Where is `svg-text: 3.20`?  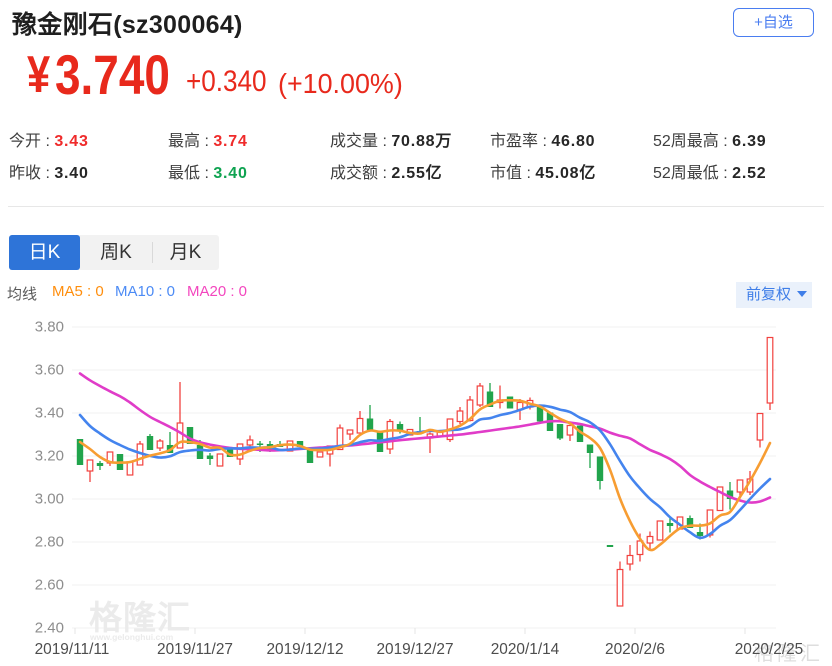 svg-text: 3.20 is located at coordinates (49, 456).